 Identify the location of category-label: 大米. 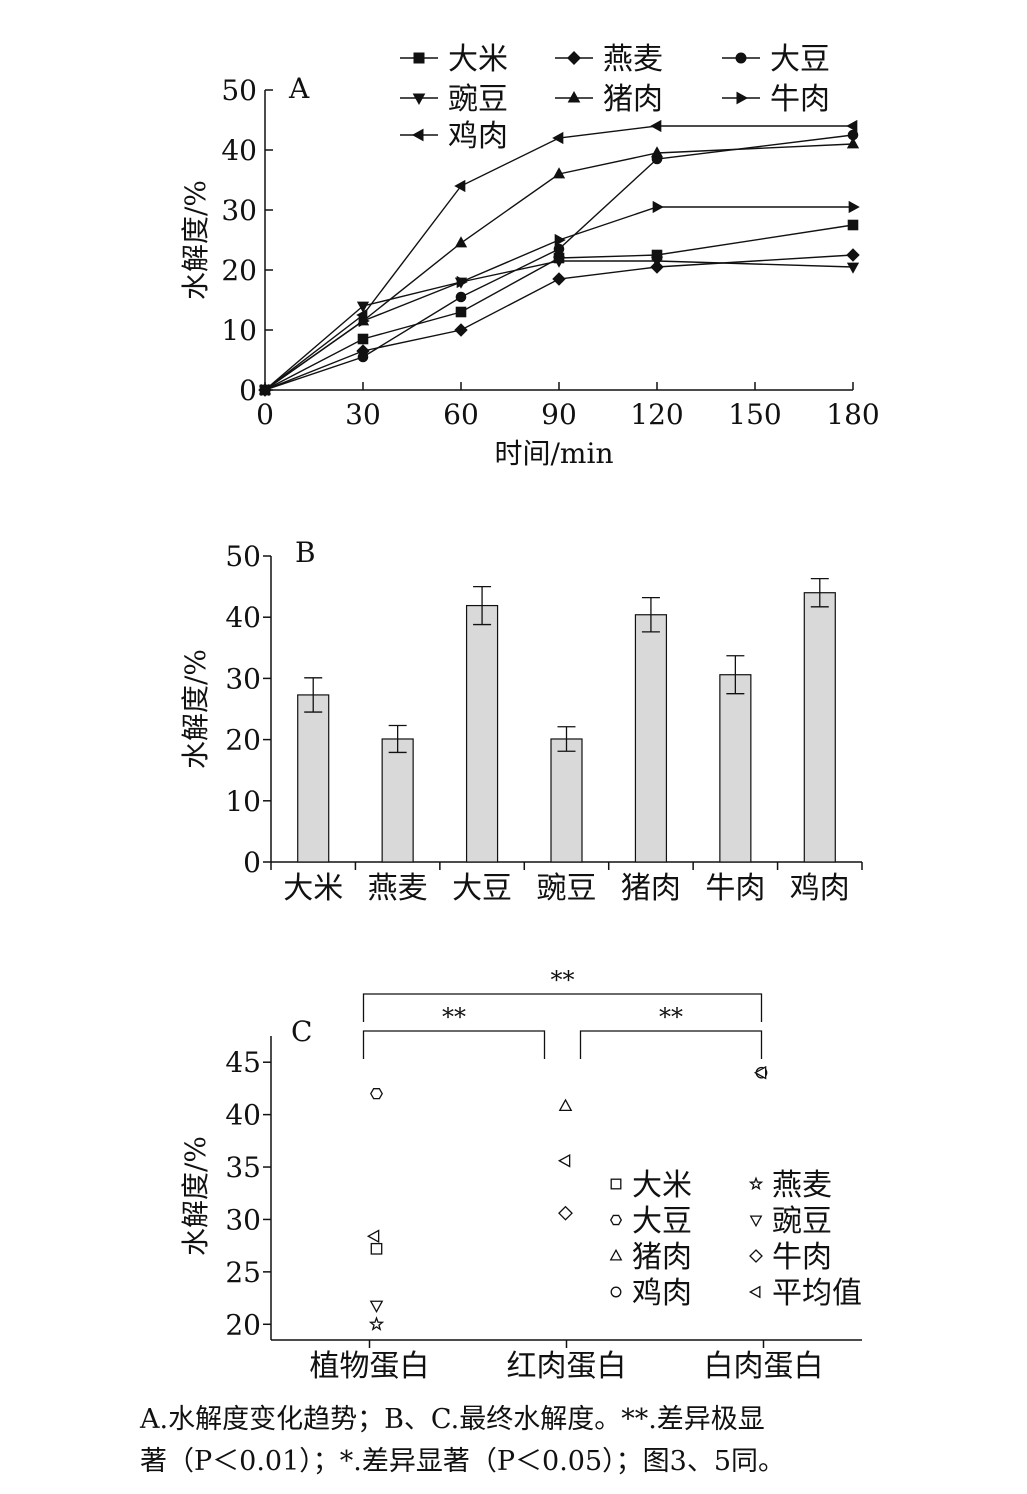
(313, 888).